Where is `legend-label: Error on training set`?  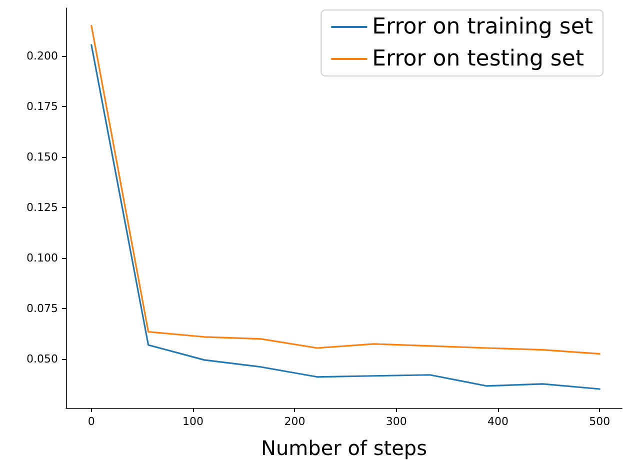 legend-label: Error on training set is located at coordinates (483, 27).